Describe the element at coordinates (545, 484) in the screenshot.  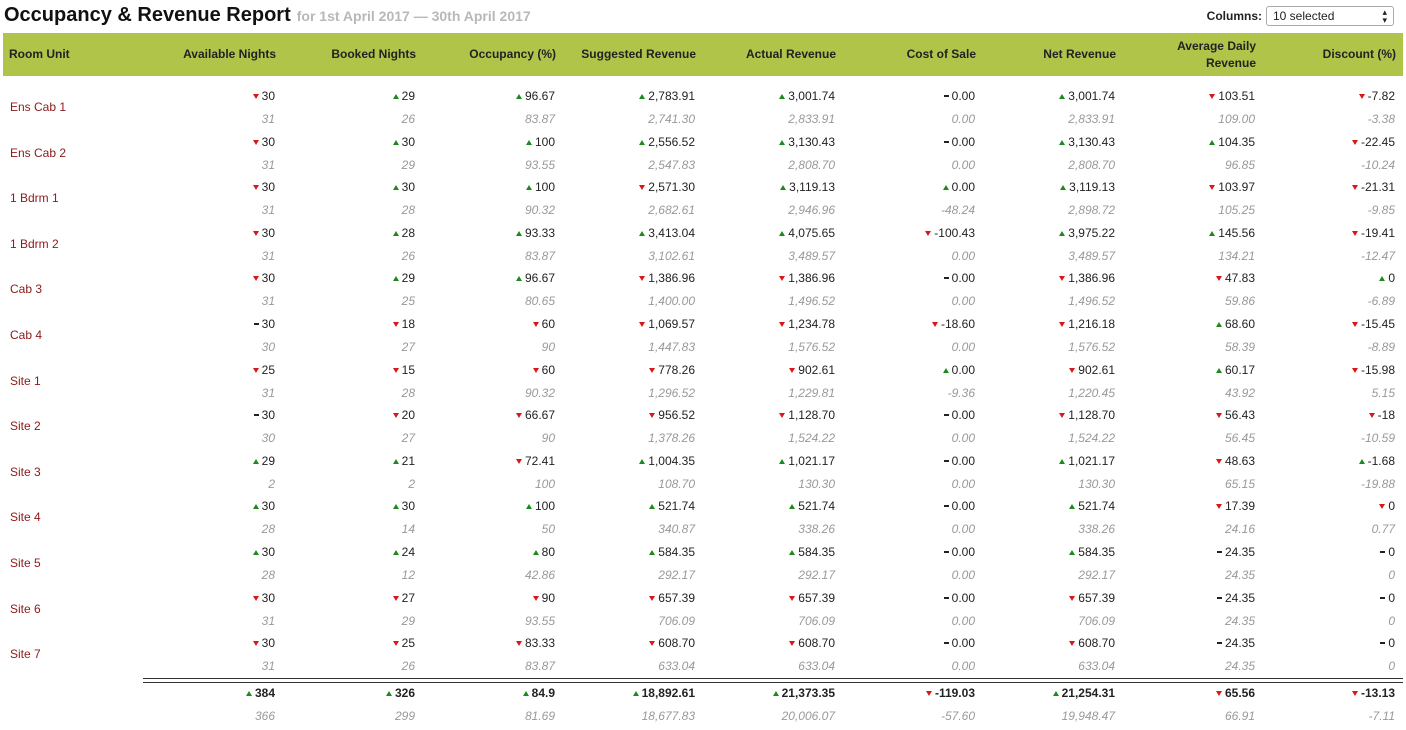
I see `previous-value-cell: 100` at that location.